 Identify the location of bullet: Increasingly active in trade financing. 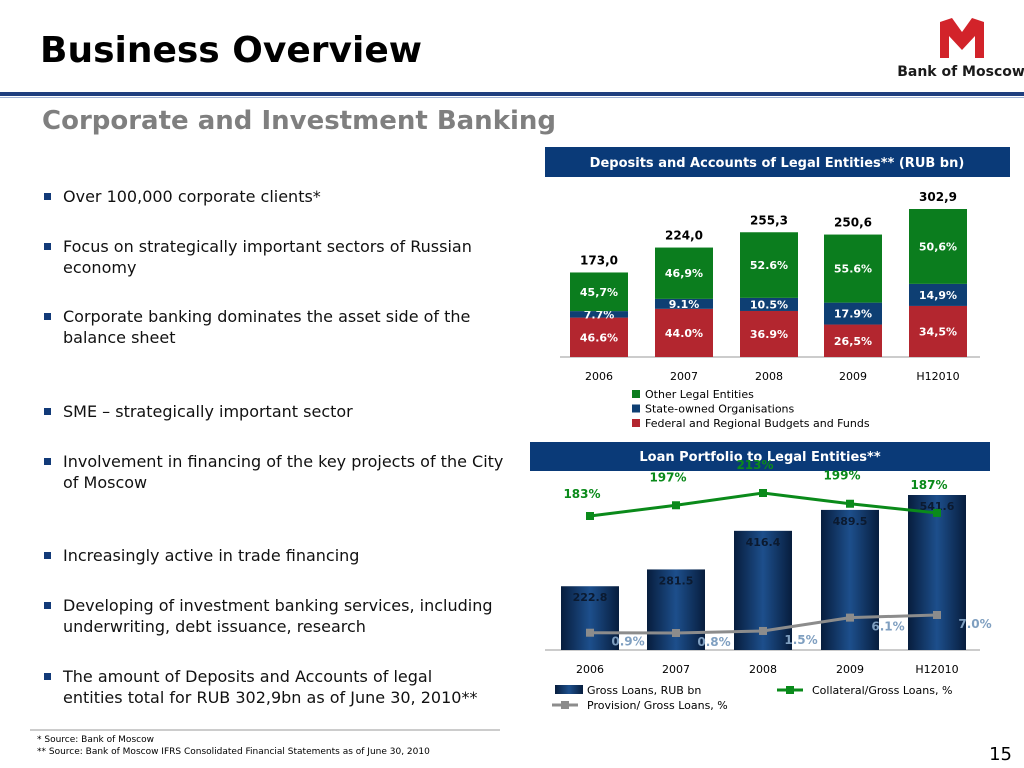
(276, 555).